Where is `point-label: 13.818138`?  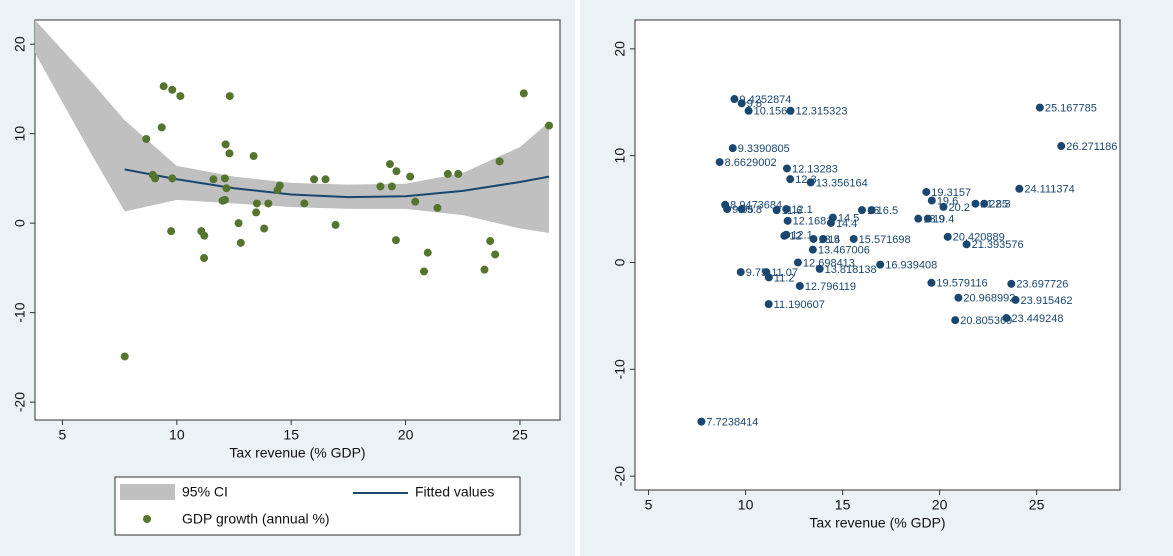
point-label: 13.818138 is located at coordinates (851, 270).